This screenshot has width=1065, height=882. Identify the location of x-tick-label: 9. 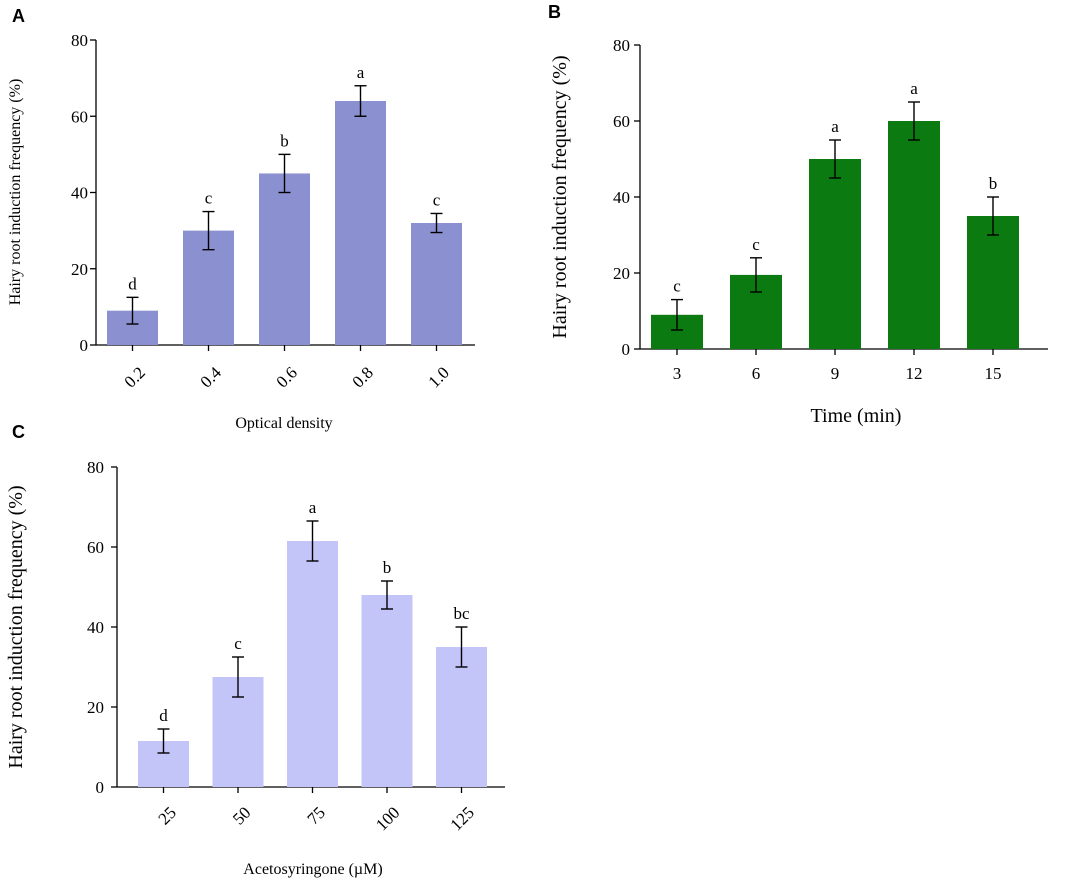
(835, 373).